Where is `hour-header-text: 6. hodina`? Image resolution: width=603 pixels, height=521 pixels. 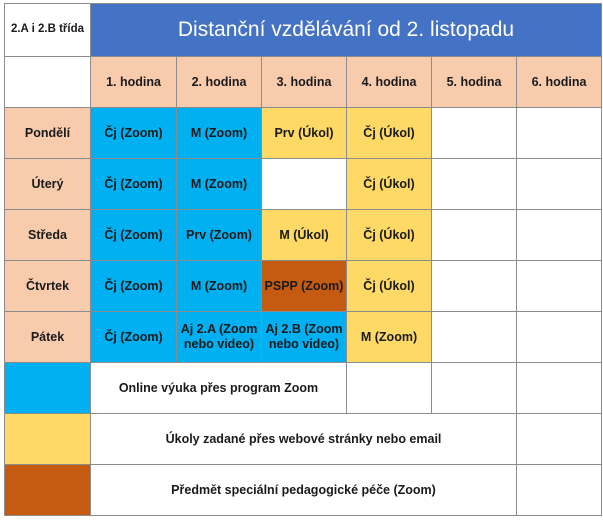
hour-header-text: 6. hodina is located at coordinates (559, 81).